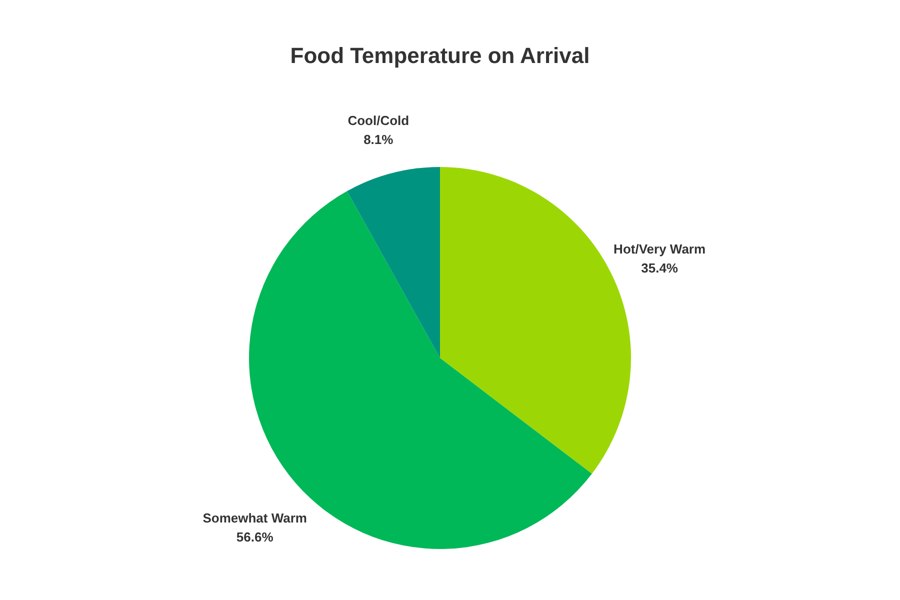 This screenshot has height=600, width=900. I want to click on slice-label: Hot/Very Warm, so click(660, 248).